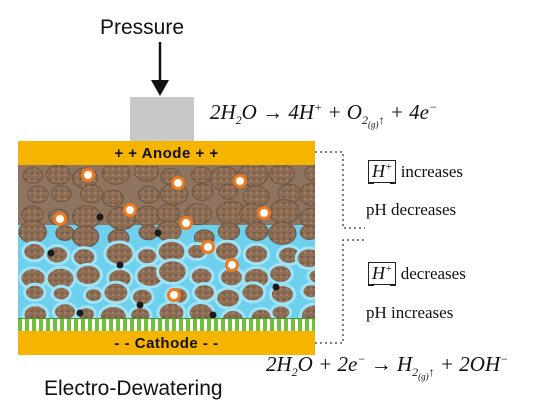  I want to click on anode-reaction: 2H2O → 4H+ + O2(g)↑ + 4e−, so click(324, 115).